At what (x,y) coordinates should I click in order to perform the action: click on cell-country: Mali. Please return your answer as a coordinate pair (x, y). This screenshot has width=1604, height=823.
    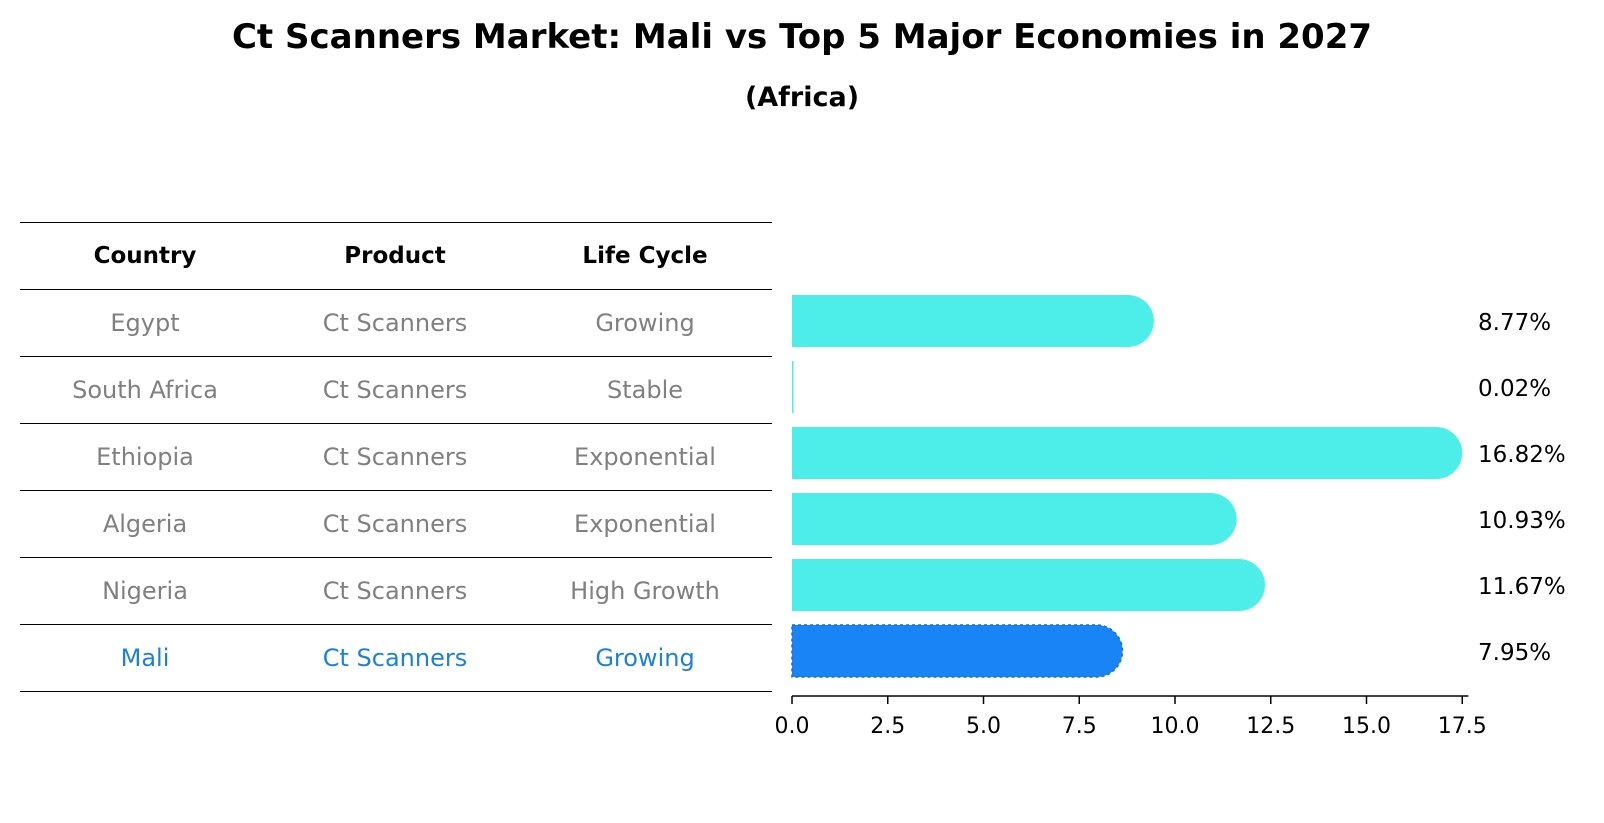
    Looking at the image, I should click on (145, 658).